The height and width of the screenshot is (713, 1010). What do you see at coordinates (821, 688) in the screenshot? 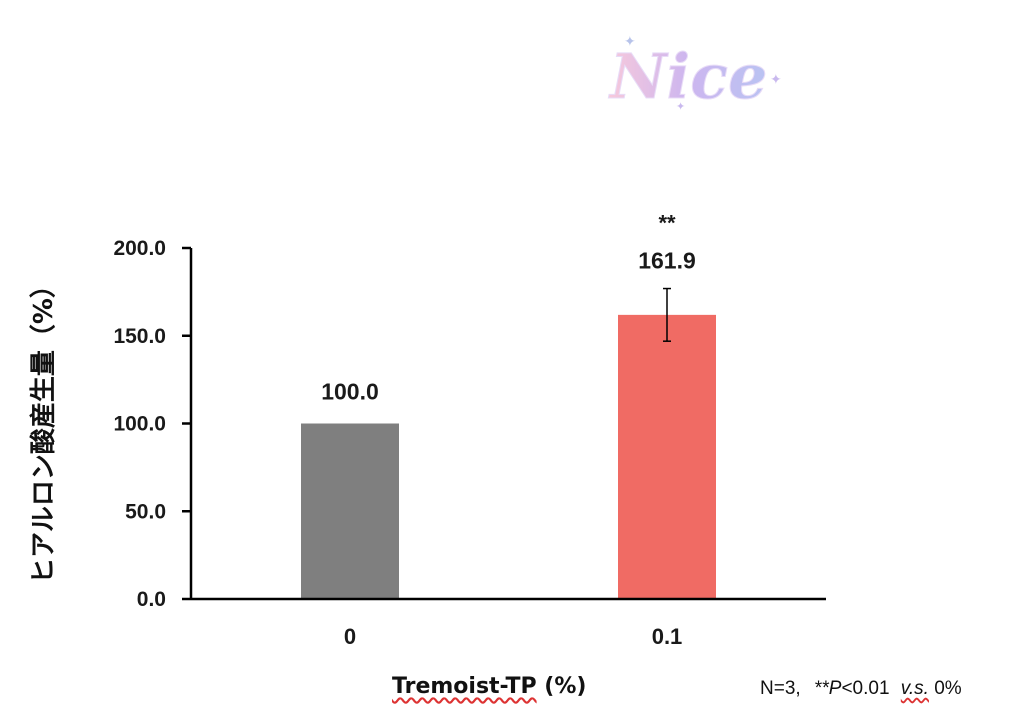
I see `footnote-stars: **` at bounding box center [821, 688].